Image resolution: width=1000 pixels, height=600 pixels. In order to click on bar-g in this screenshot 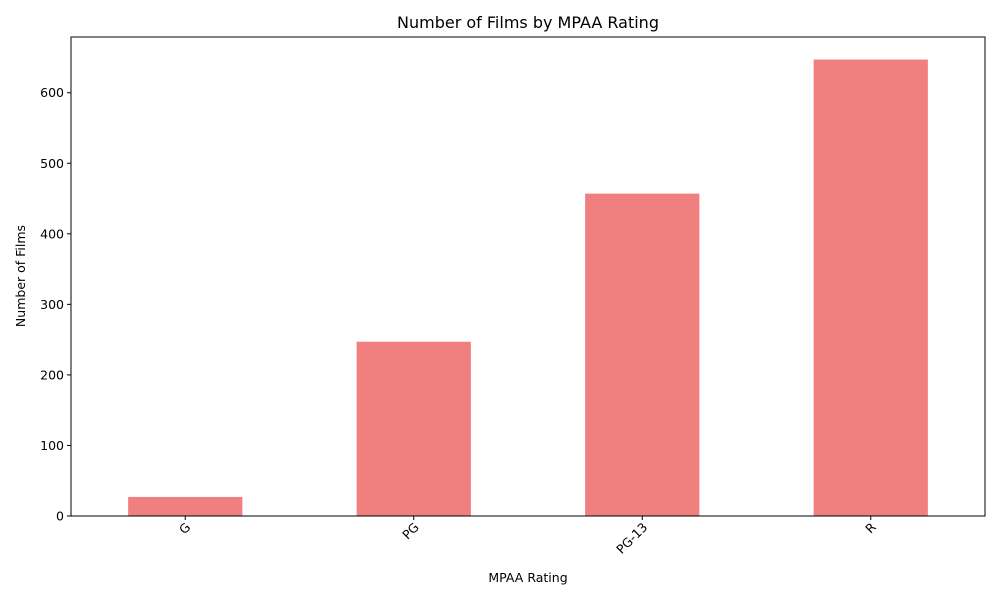, I will do `click(185, 506)`.